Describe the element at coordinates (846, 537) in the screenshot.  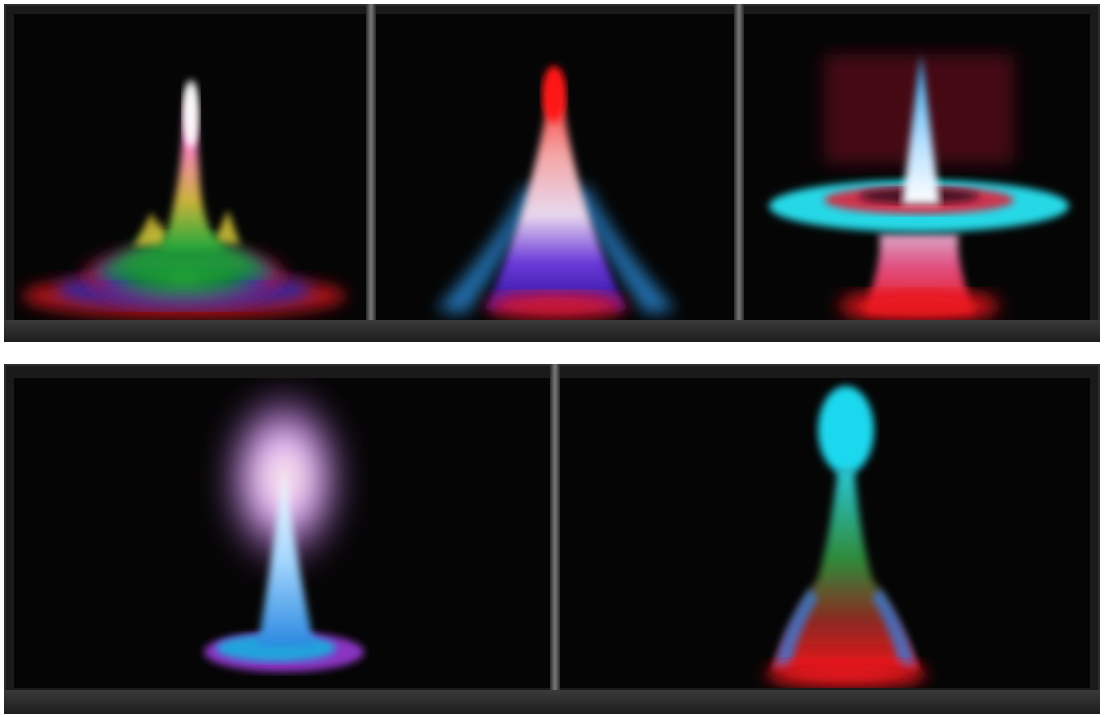
I see `stalk-cyan-head-image` at that location.